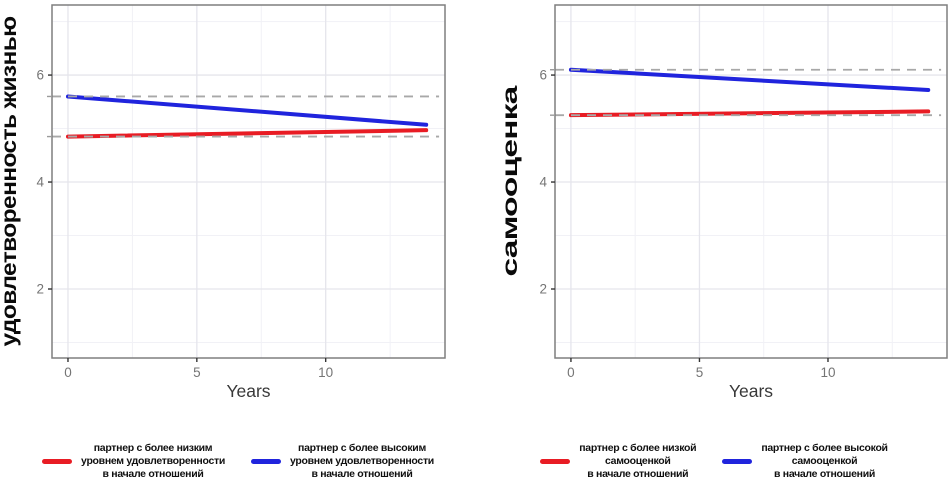 This screenshot has height=504, width=952. What do you see at coordinates (362, 448) in the screenshot?
I see `legend-label-line: партнер с более высоким` at bounding box center [362, 448].